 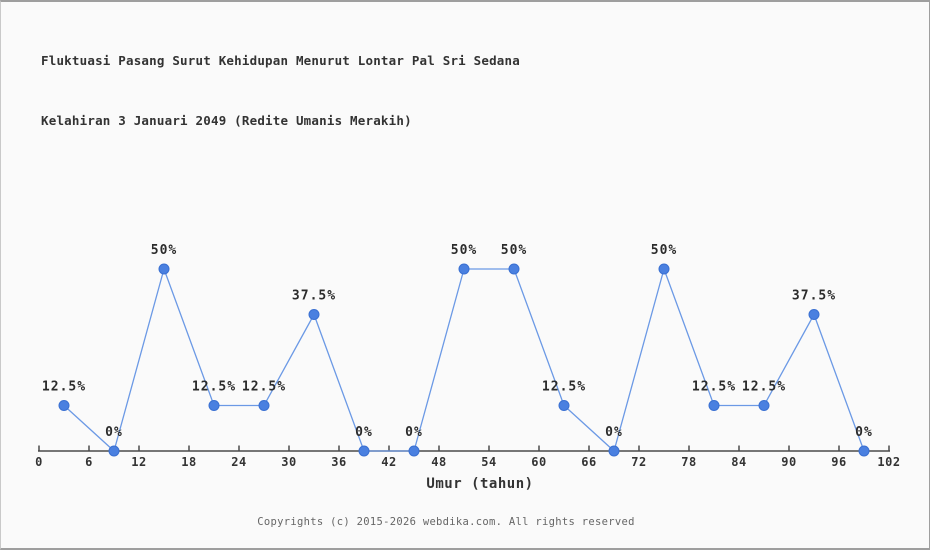 I want to click on x-tick-label: 78, so click(x=688, y=462).